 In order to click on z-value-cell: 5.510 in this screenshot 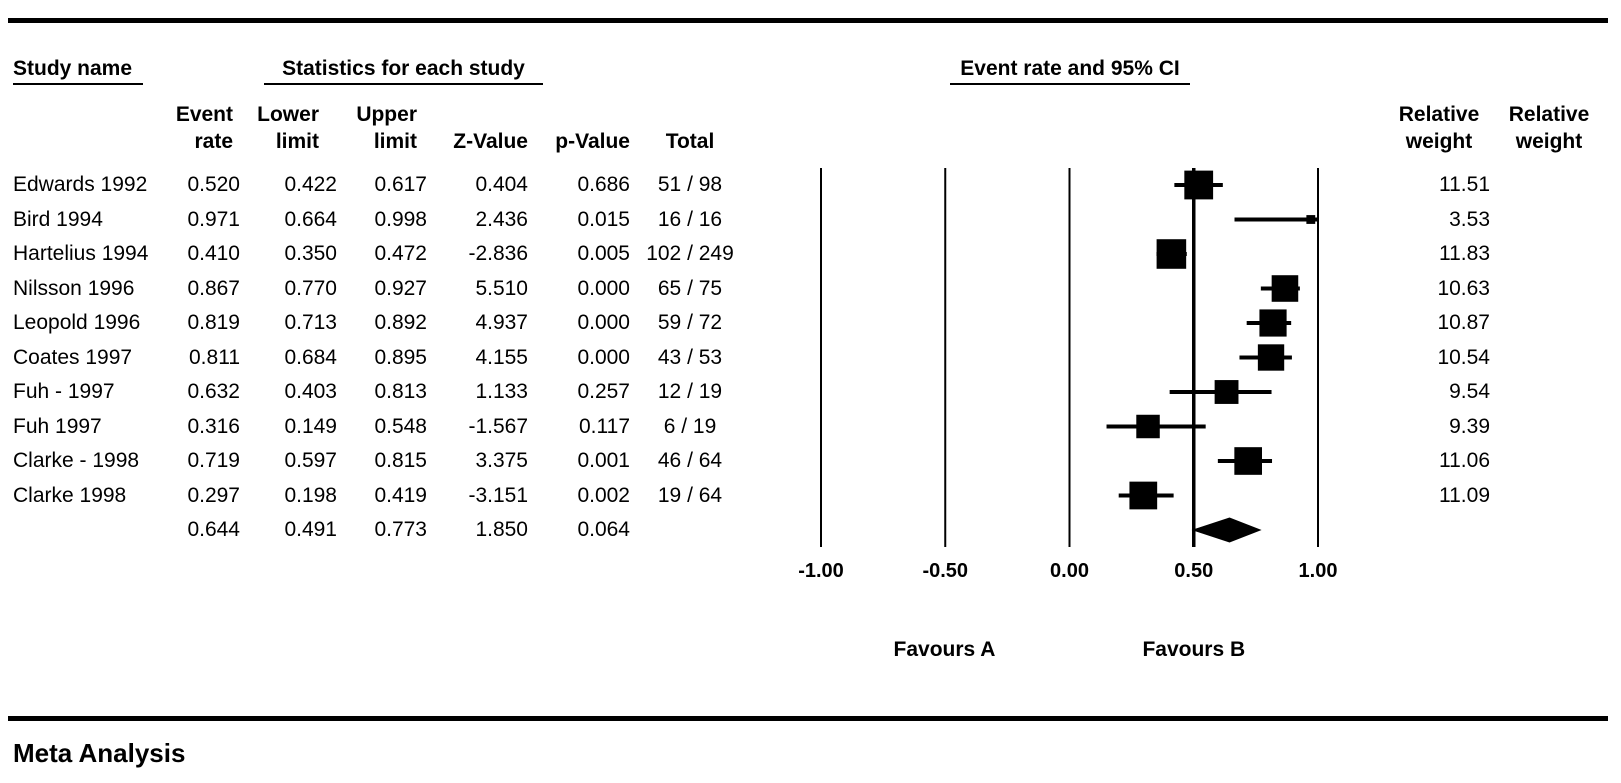, I will do `click(501, 288)`.